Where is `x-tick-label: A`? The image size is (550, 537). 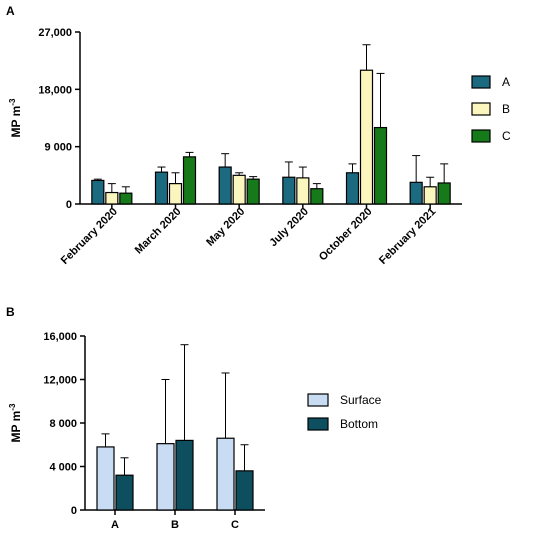 x-tick-label: A is located at coordinates (115, 525).